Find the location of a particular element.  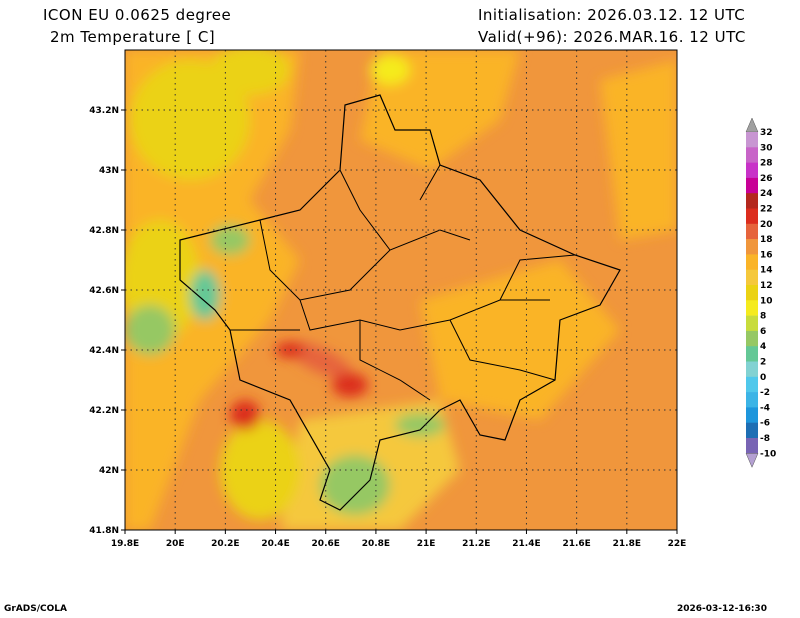

colorbar-label: 32 is located at coordinates (766, 133).